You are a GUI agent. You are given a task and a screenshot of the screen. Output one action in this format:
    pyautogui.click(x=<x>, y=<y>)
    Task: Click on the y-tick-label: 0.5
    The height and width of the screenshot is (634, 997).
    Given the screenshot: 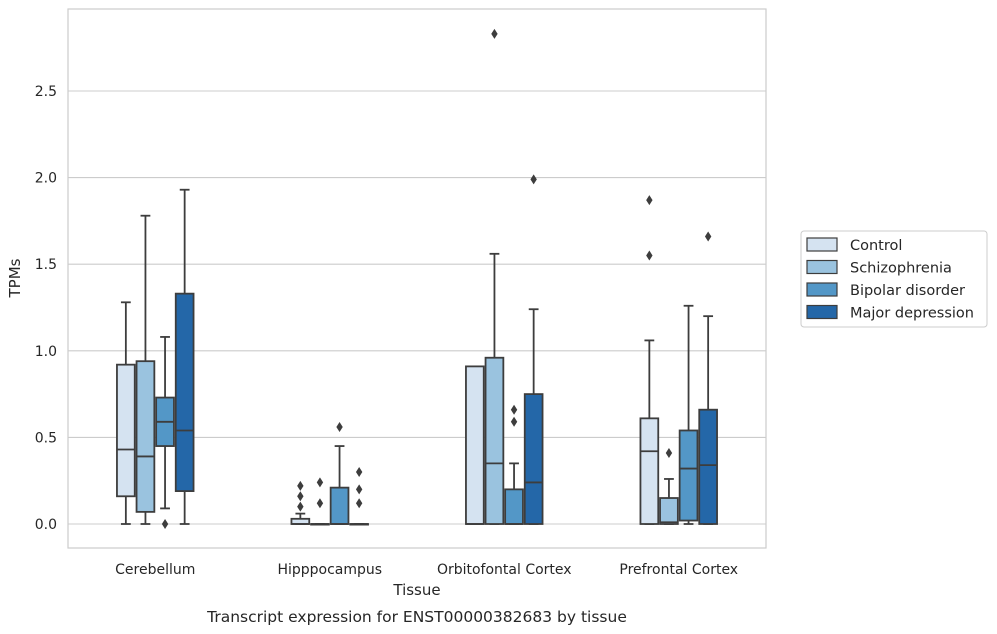 What is the action you would take?
    pyautogui.click(x=46, y=438)
    